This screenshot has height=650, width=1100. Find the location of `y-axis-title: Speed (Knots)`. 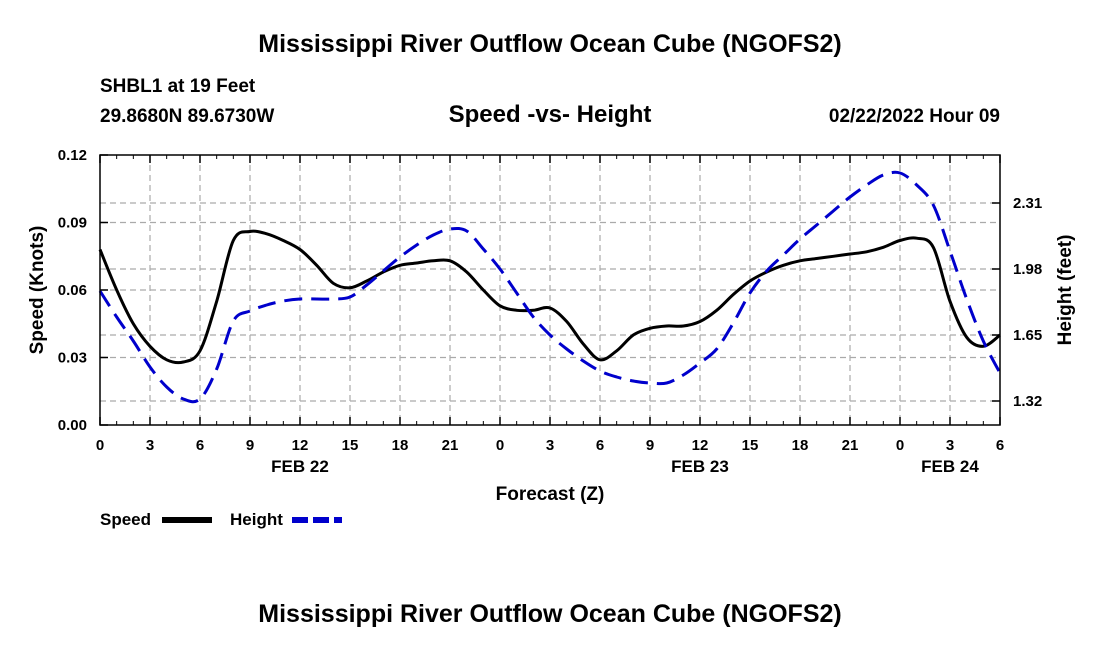

y-axis-title: Speed (Knots) is located at coordinates (37, 290).